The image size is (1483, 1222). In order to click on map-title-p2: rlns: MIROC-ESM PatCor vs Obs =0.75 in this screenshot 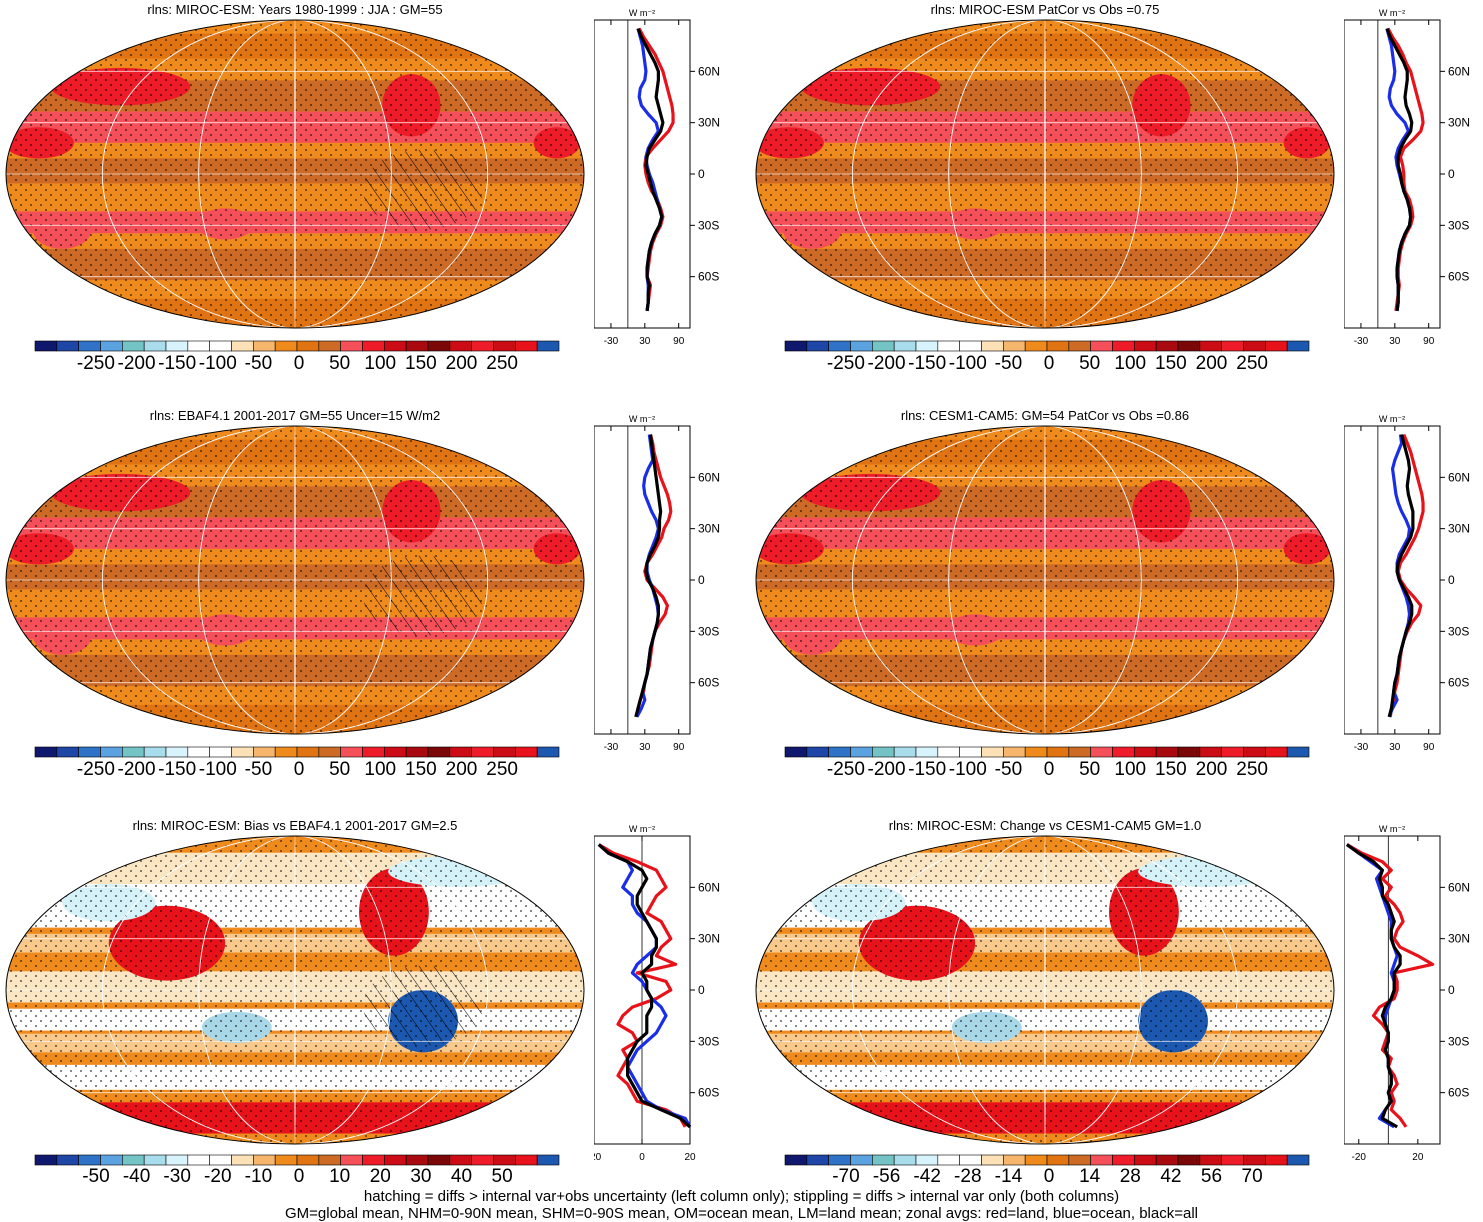, I will do `click(1045, 9)`.